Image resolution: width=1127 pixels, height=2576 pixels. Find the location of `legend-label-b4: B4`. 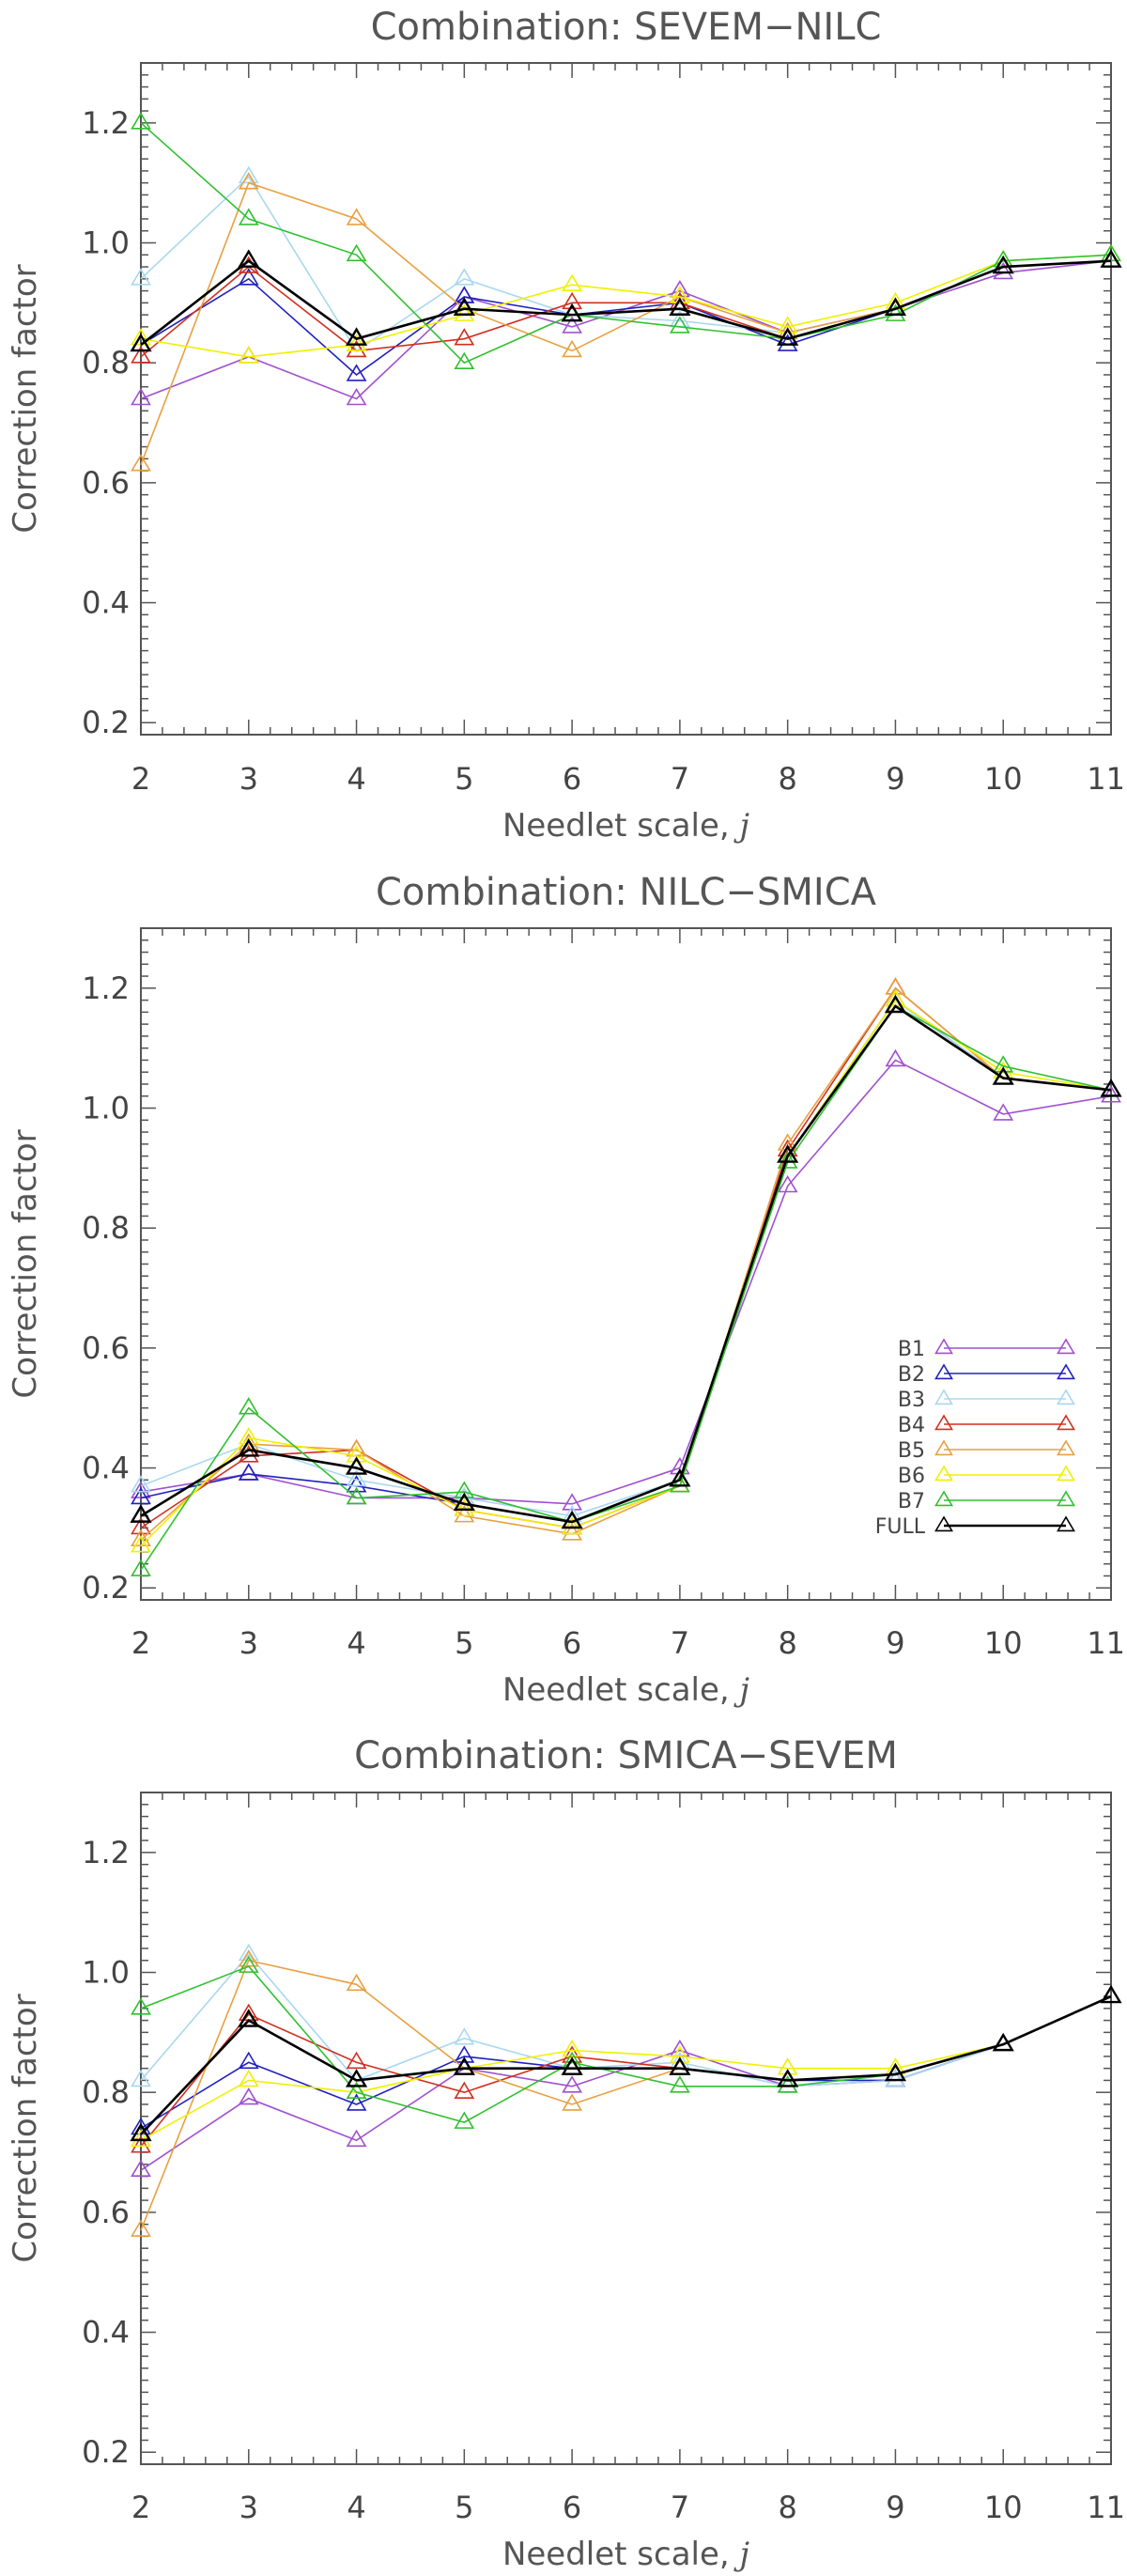

legend-label-b4: B4 is located at coordinates (911, 1425).